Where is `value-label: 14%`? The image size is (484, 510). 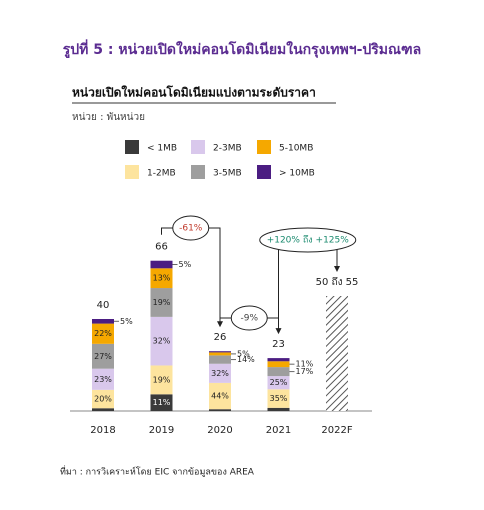 value-label: 14% is located at coordinates (246, 359).